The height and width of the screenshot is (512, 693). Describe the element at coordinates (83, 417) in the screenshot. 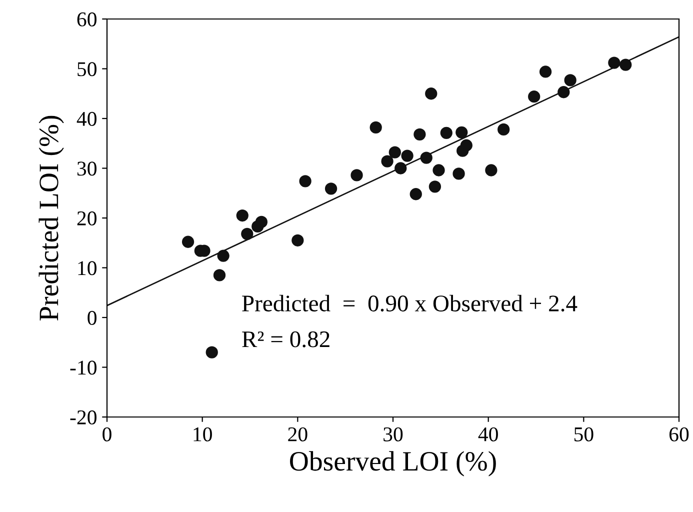

I see `y-tick-label: -20` at that location.